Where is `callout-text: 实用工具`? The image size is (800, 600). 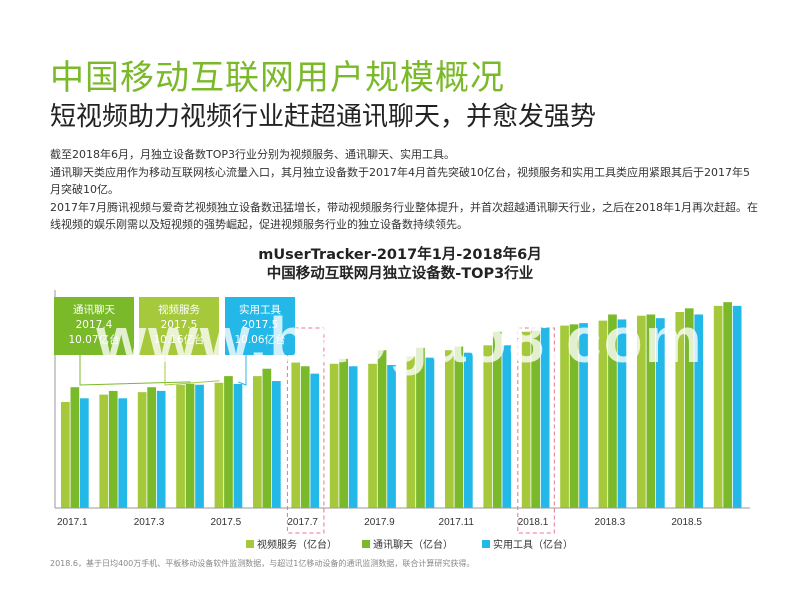
callout-text: 实用工具 is located at coordinates (260, 309).